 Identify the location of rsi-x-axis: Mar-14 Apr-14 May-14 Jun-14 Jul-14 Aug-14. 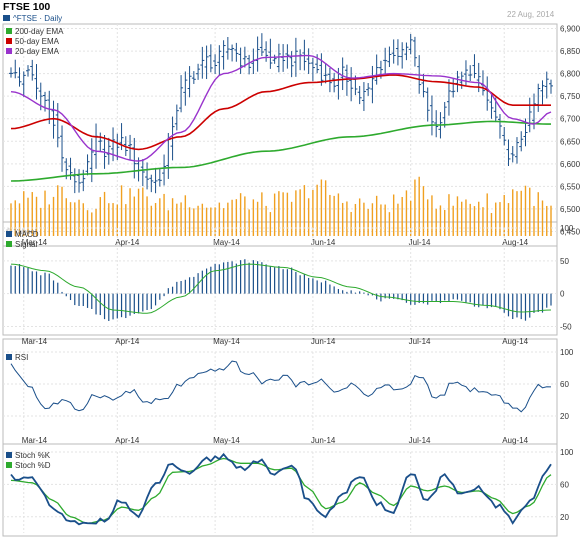
(275, 440).